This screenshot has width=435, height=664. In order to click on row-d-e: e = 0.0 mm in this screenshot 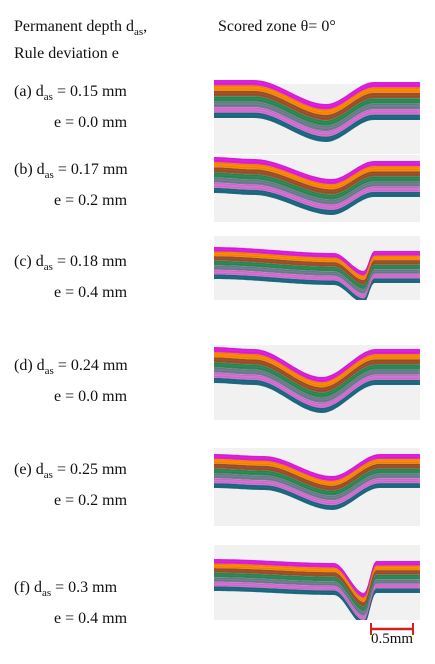, I will do `click(91, 397)`.